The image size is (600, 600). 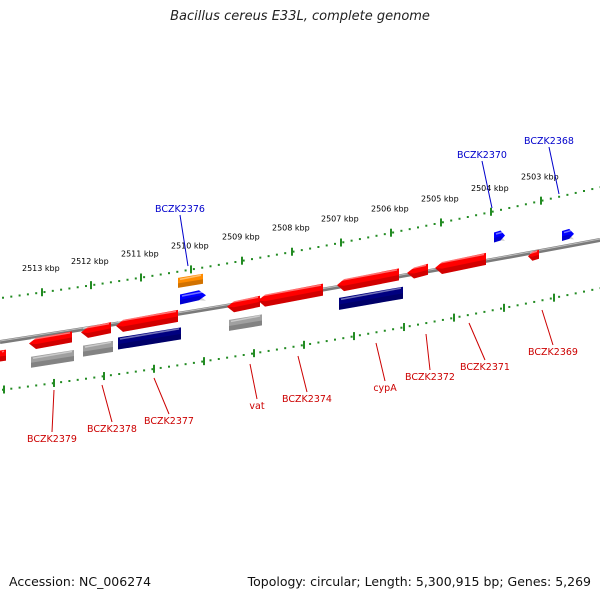 What do you see at coordinates (256, 406) in the screenshot?
I see `gene-label-vat: vat` at bounding box center [256, 406].